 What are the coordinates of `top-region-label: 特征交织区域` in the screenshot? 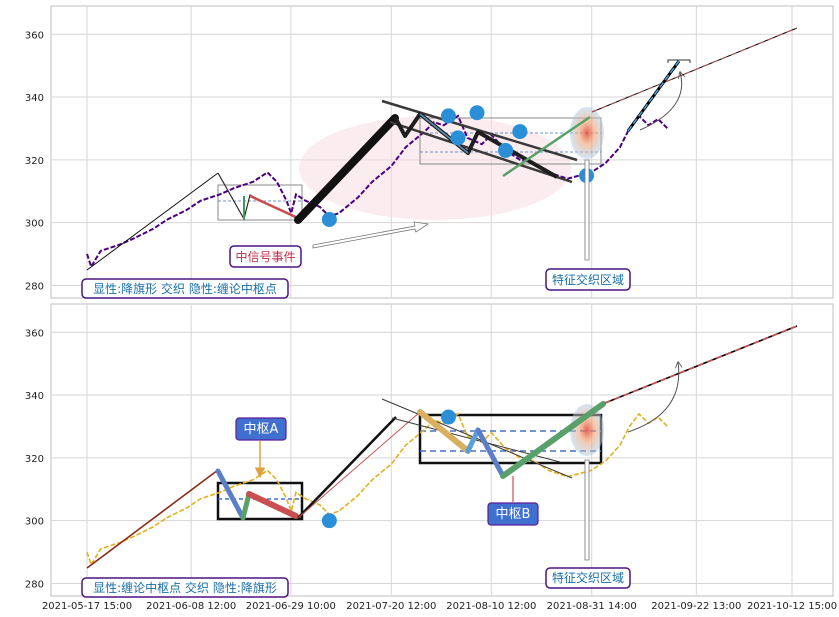 It's located at (588, 279).